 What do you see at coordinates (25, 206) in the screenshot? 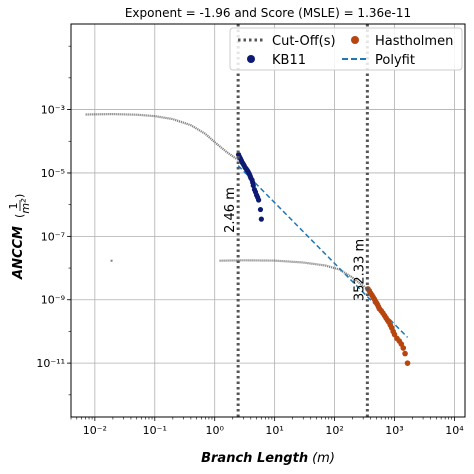
I see `y-axis-label-unit-den: m²` at bounding box center [25, 206].